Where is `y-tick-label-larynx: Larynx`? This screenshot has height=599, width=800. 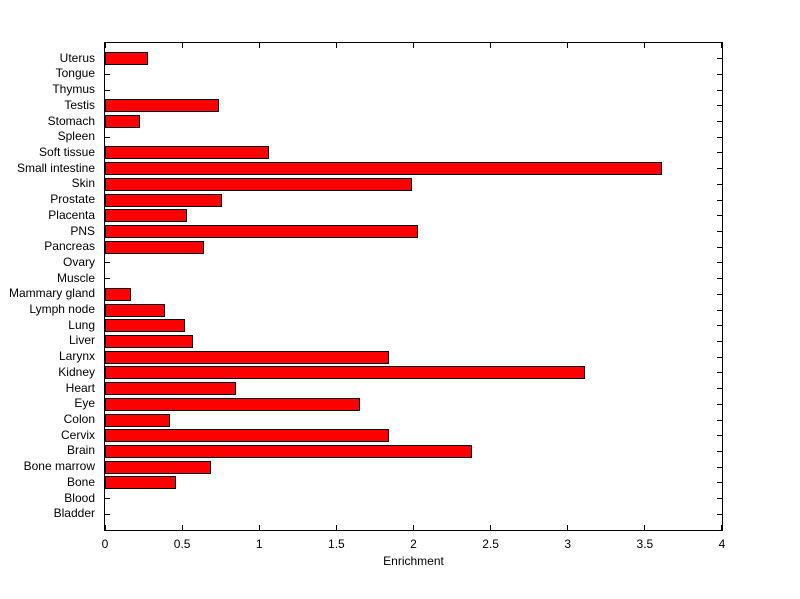
y-tick-label-larynx: Larynx is located at coordinates (76, 356).